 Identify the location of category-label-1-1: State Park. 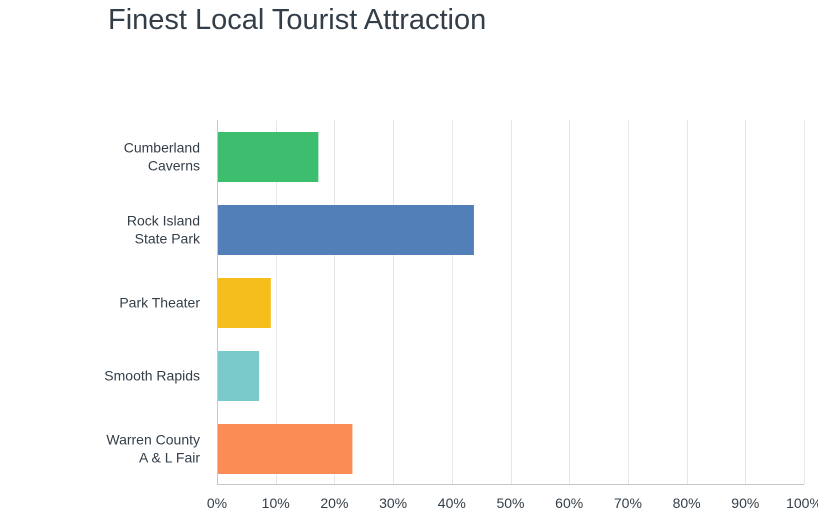
(168, 239).